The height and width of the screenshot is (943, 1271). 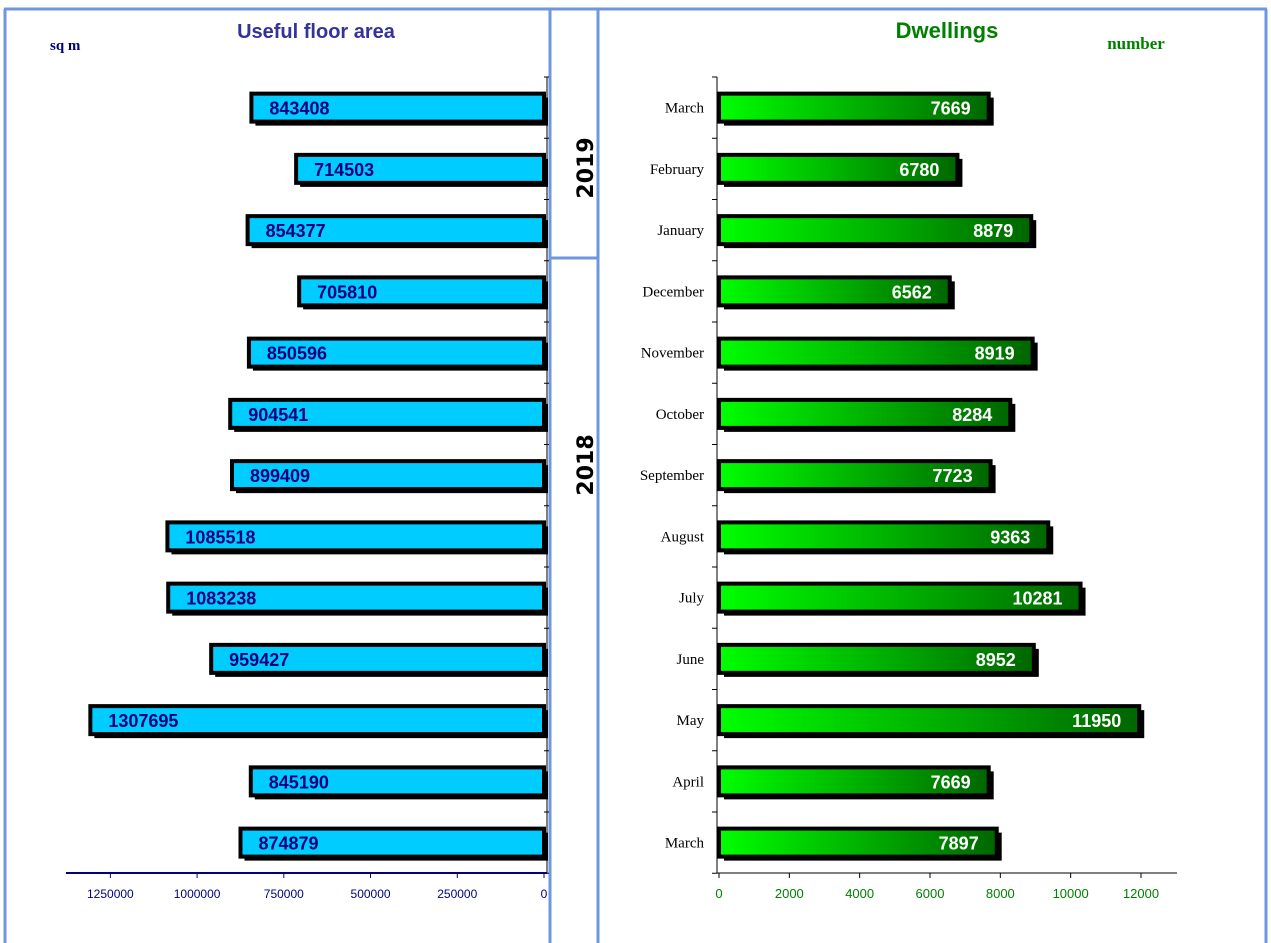 What do you see at coordinates (457, 894) in the screenshot?
I see `left-tick-label: 250000` at bounding box center [457, 894].